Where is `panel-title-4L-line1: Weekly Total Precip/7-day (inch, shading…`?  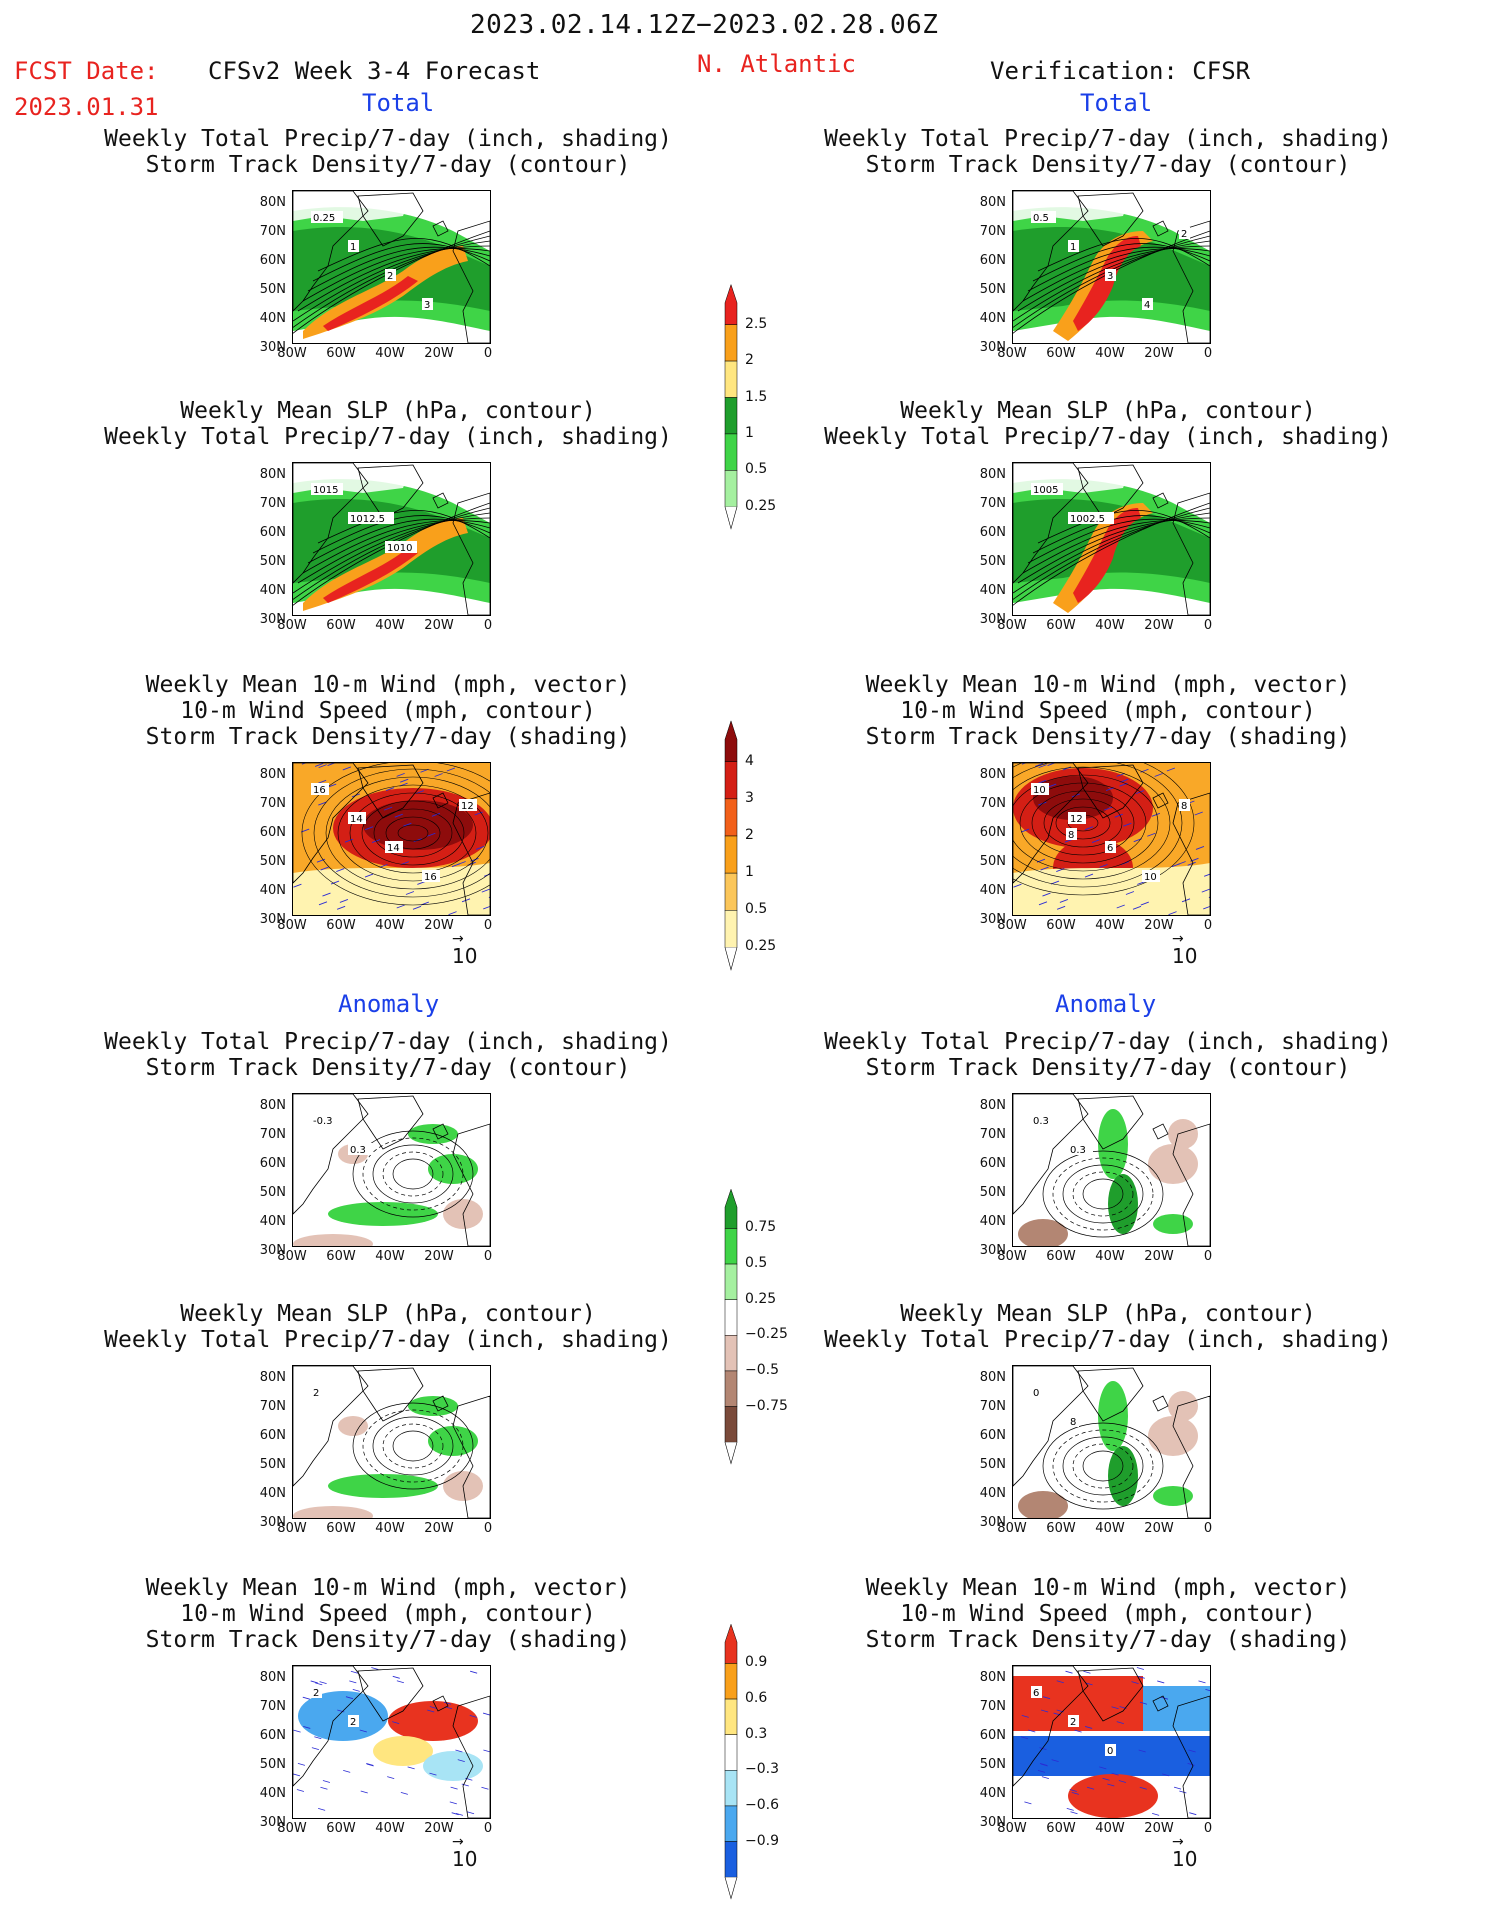
panel-title-4L-line1: Weekly Total Precip/7-day (inch, shading… is located at coordinates (388, 1042).